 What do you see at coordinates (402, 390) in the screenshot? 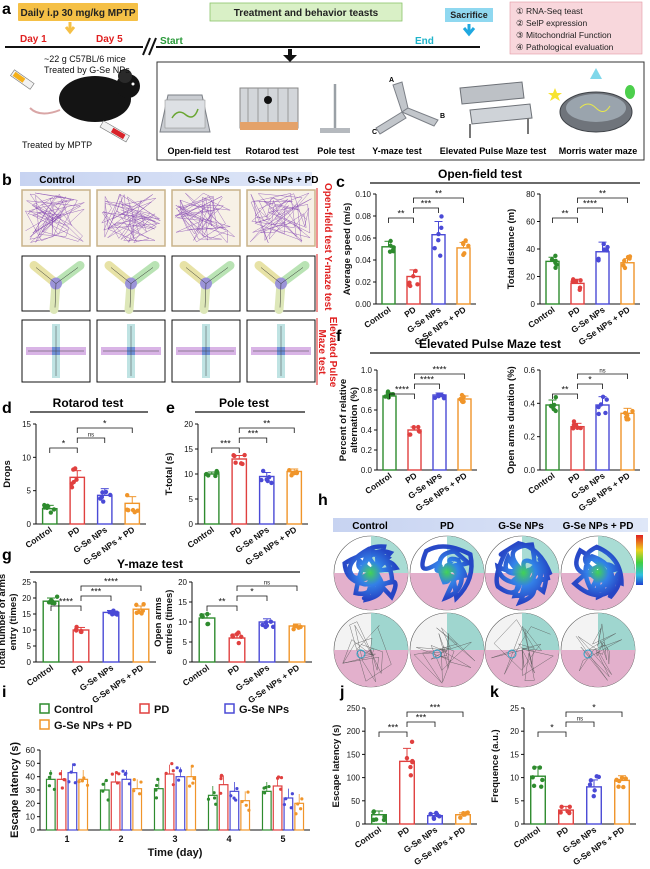
I see `significance-label: ****` at bounding box center [402, 390].